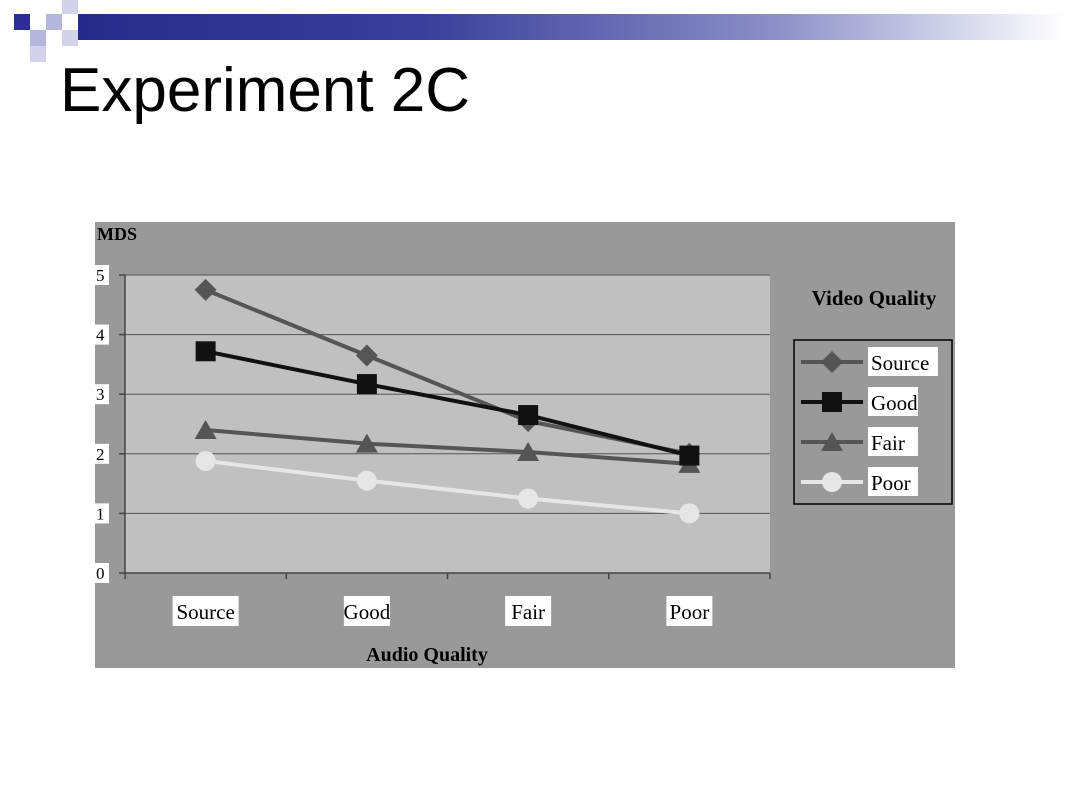  Describe the element at coordinates (873, 422) in the screenshot. I see `legend: Source Good Fair Poor` at that location.